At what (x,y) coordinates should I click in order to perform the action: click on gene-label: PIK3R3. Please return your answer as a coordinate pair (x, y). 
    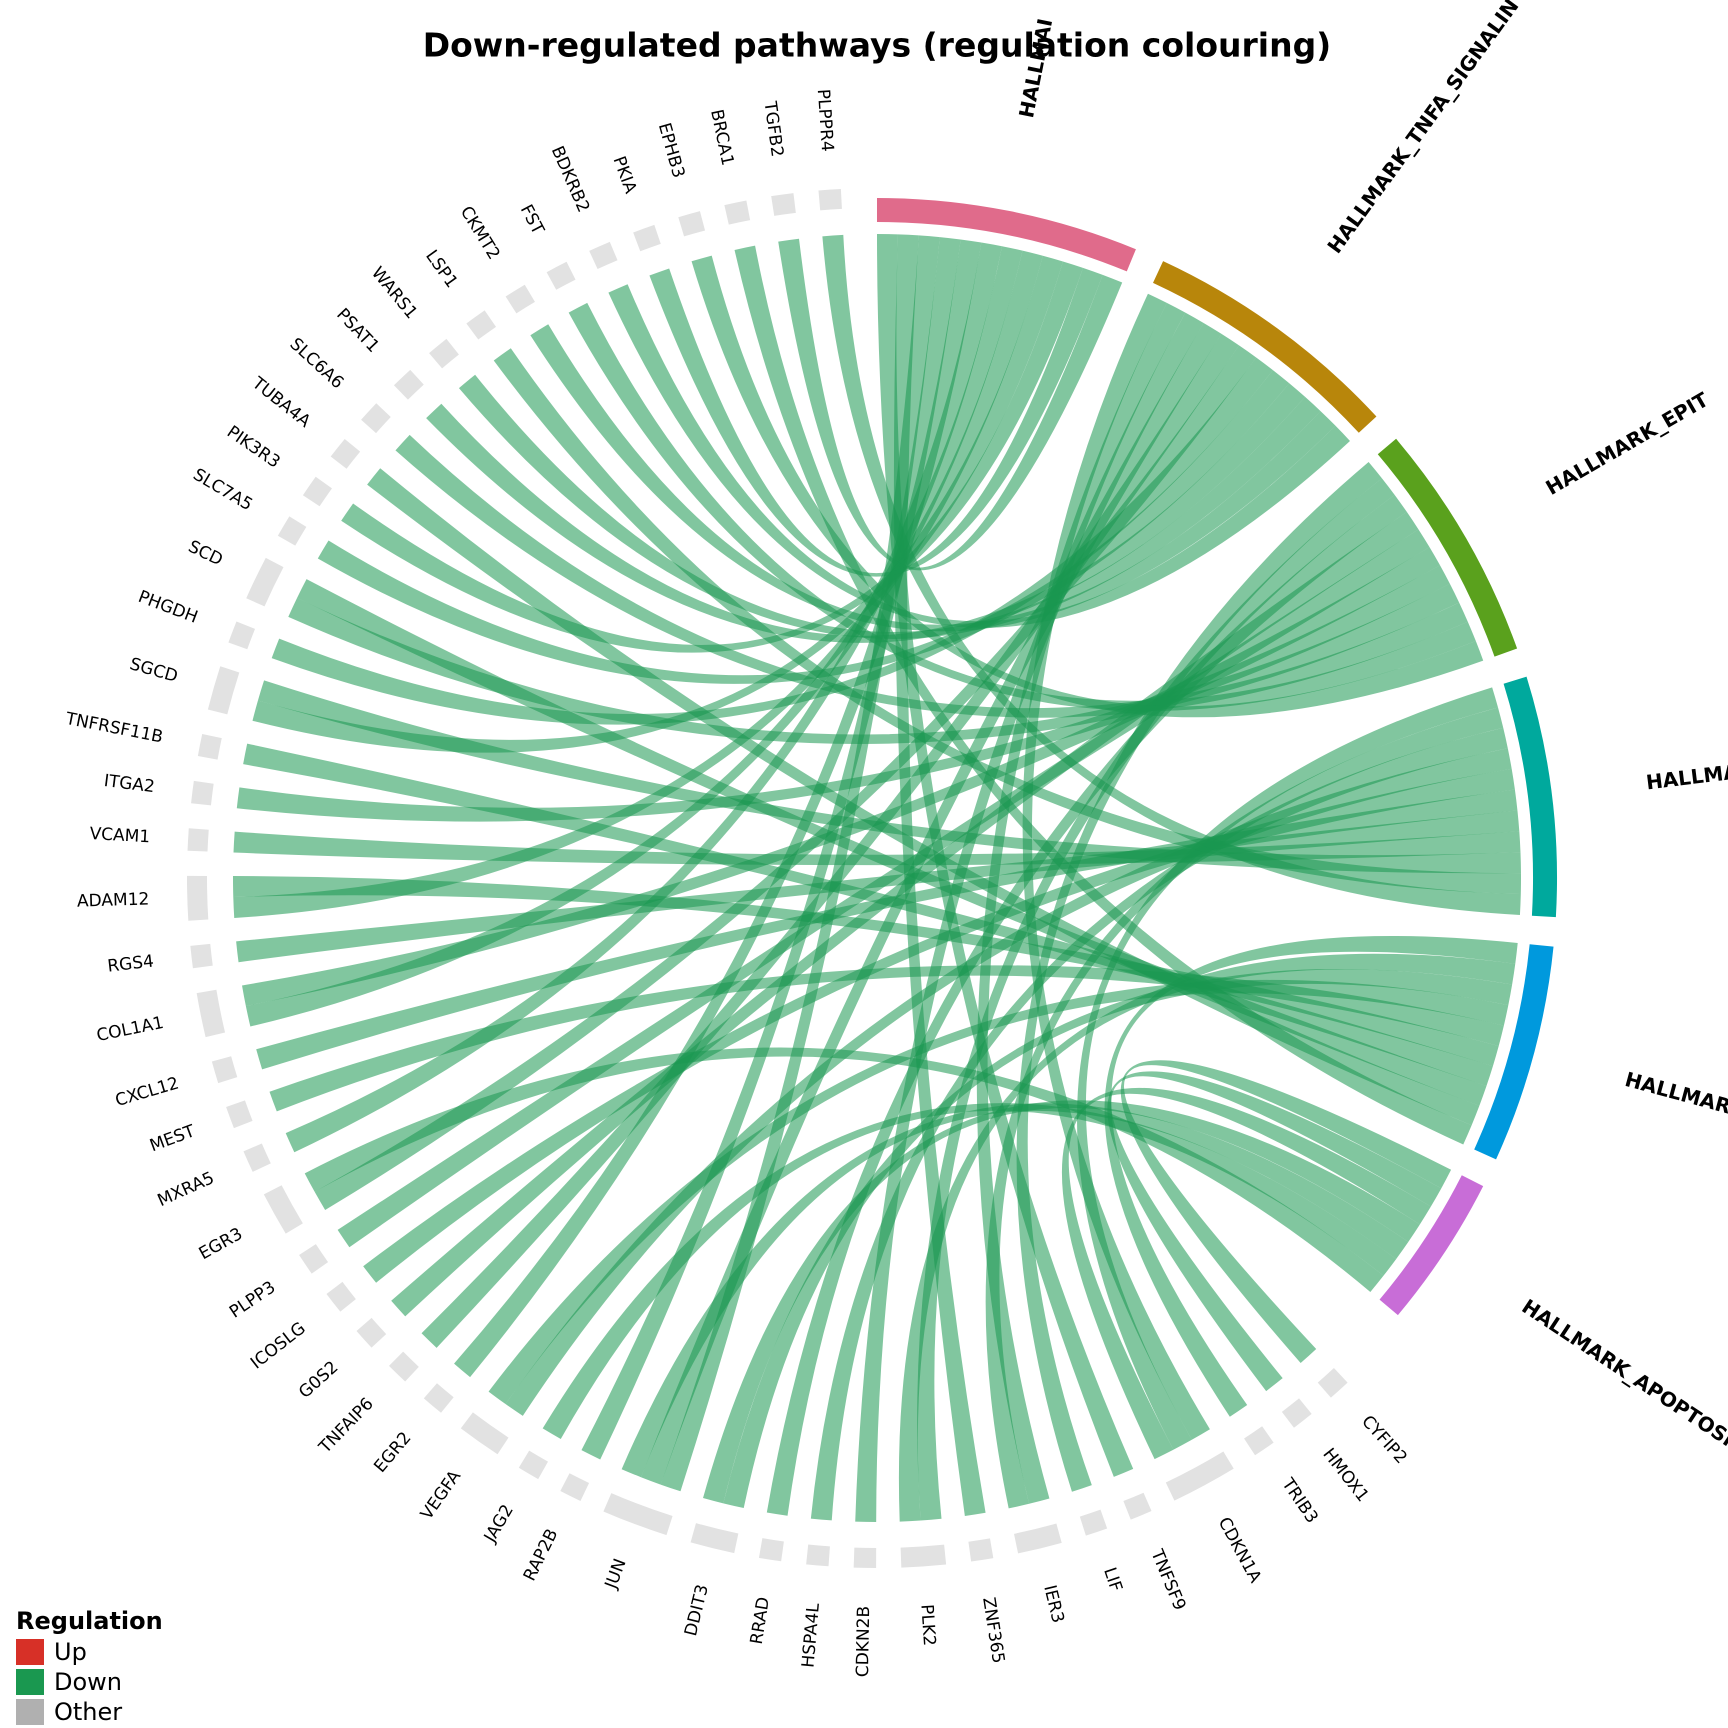
    Looking at the image, I should click on (253, 447).